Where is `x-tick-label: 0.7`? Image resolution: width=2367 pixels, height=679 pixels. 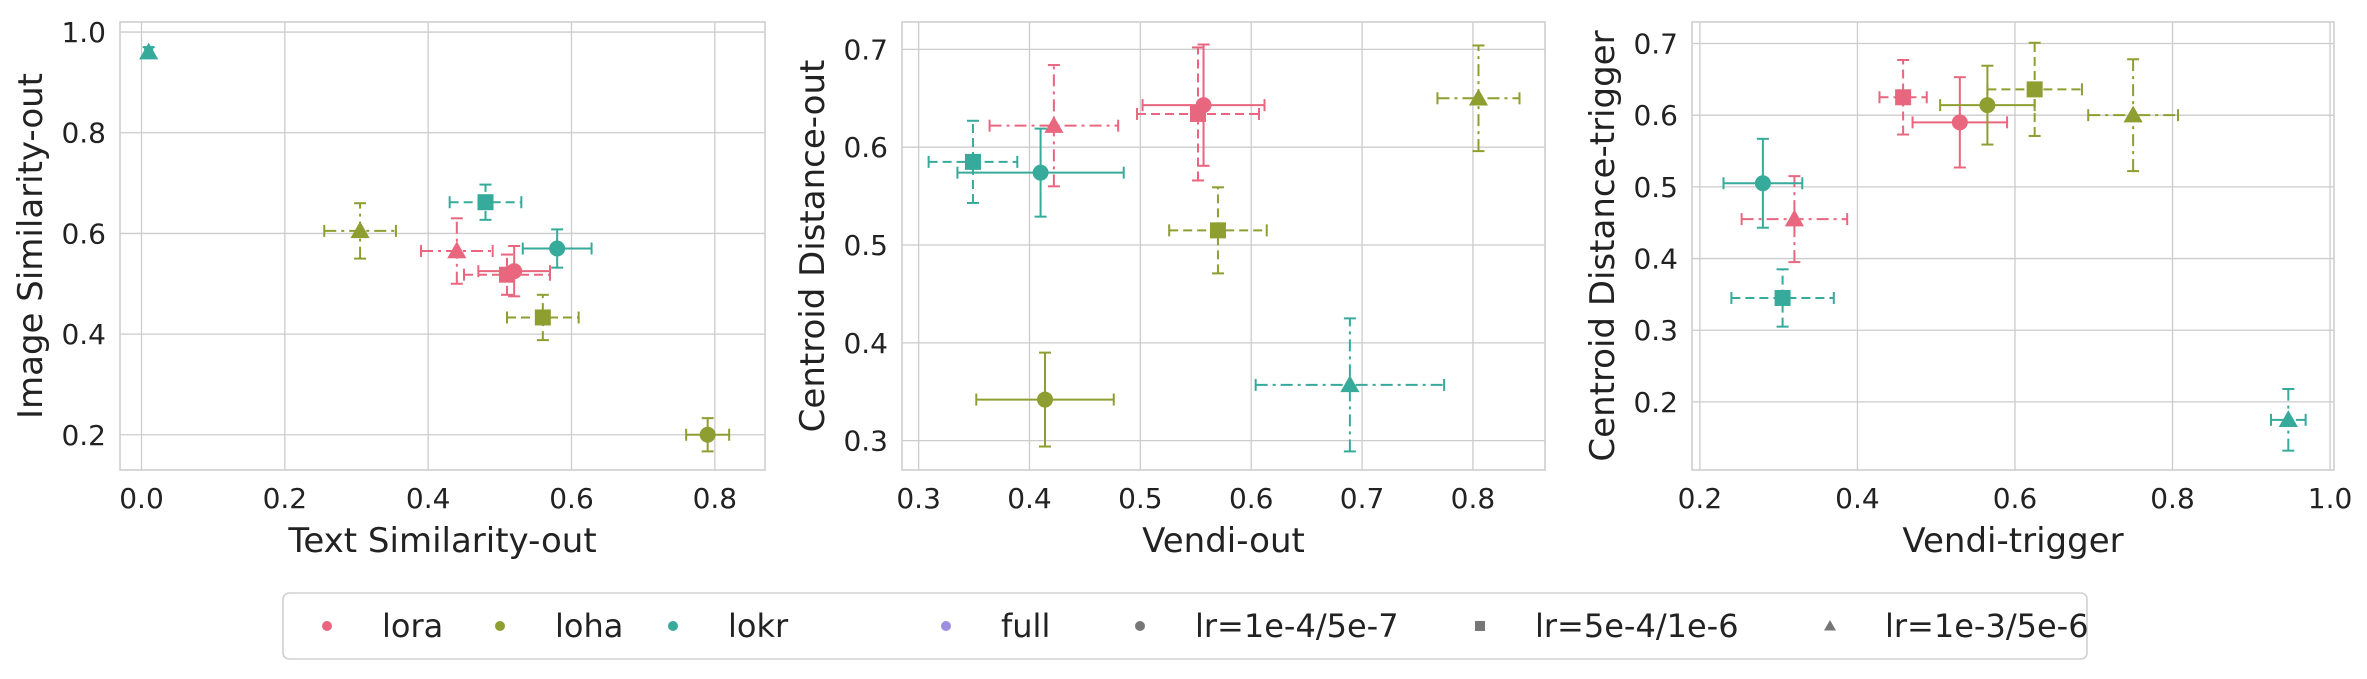 x-tick-label: 0.7 is located at coordinates (1362, 498).